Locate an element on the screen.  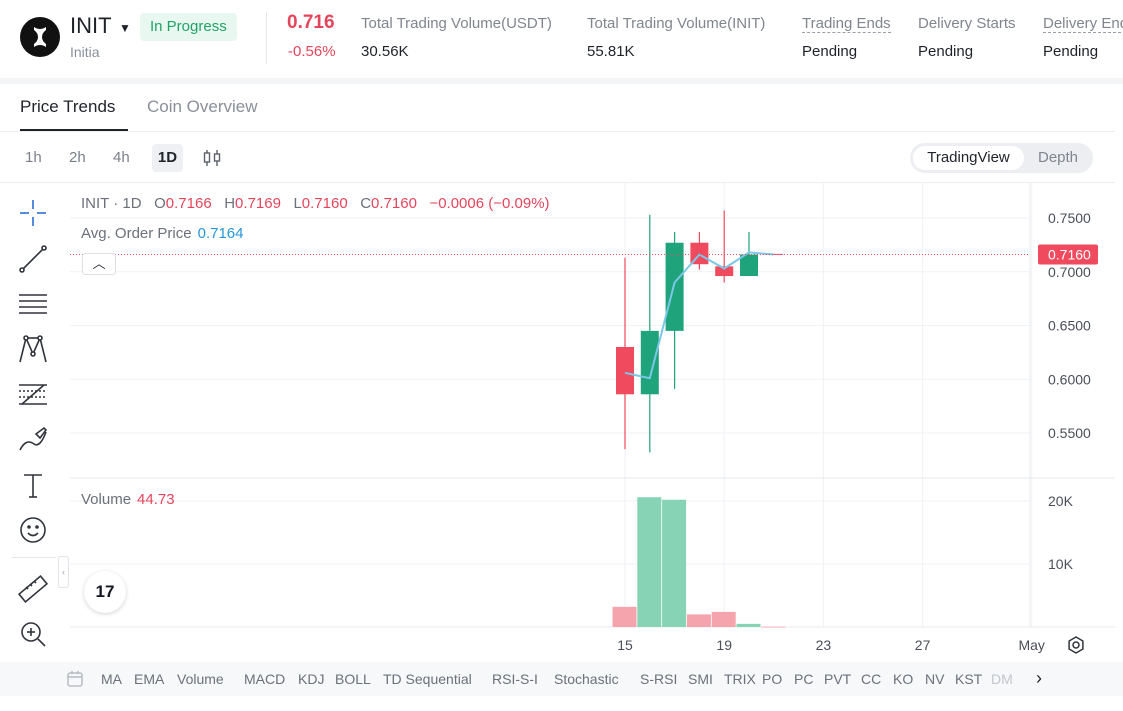
crosshair-icon is located at coordinates (33, 213).